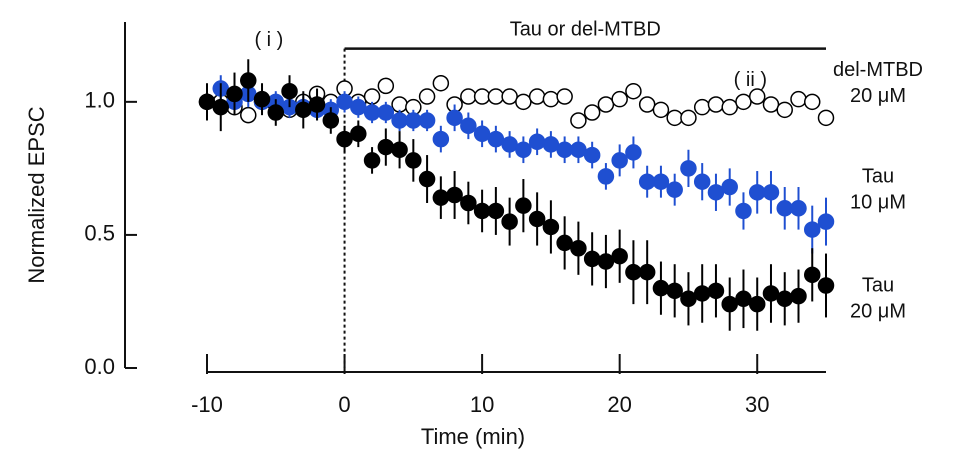 This screenshot has height=460, width=962. I want to click on y-tick-label: 0.0, so click(99, 366).